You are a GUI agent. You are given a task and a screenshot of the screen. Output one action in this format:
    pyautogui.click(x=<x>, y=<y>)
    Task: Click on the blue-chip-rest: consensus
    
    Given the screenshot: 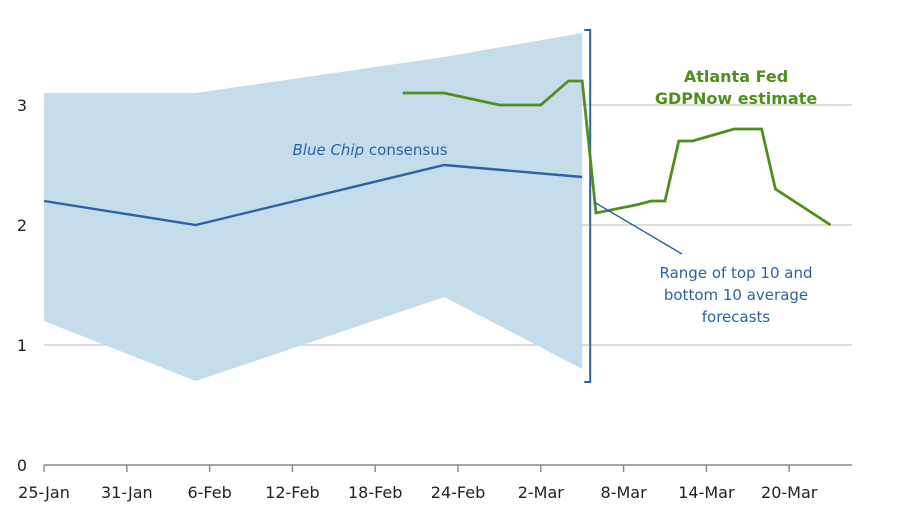 What is the action you would take?
    pyautogui.click(x=406, y=150)
    